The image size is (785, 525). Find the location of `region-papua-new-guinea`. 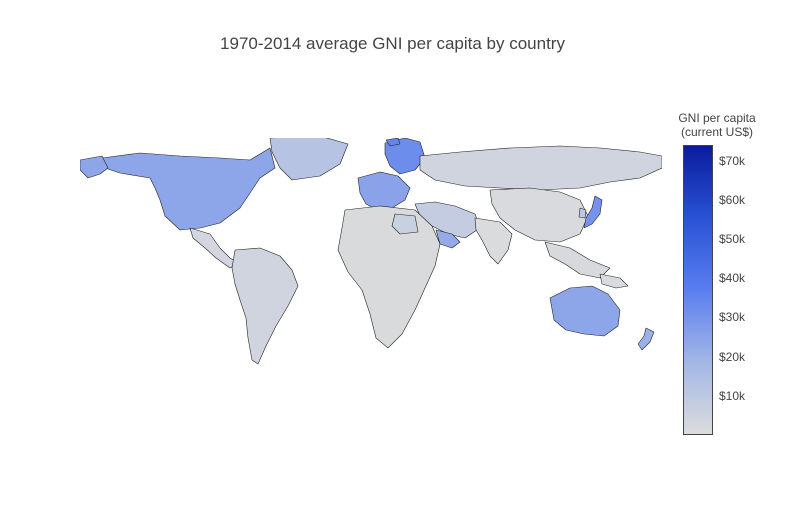

region-papua-new-guinea is located at coordinates (614, 281).